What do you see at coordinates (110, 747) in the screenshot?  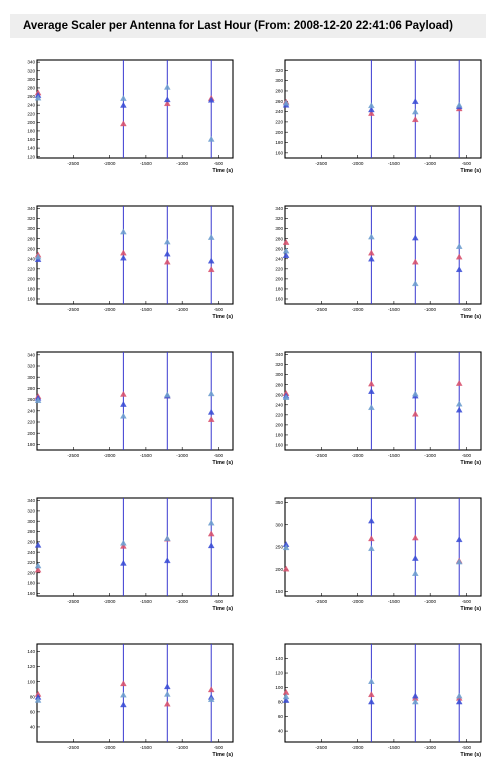 I see `x-tick-label: -2000` at bounding box center [110, 747].